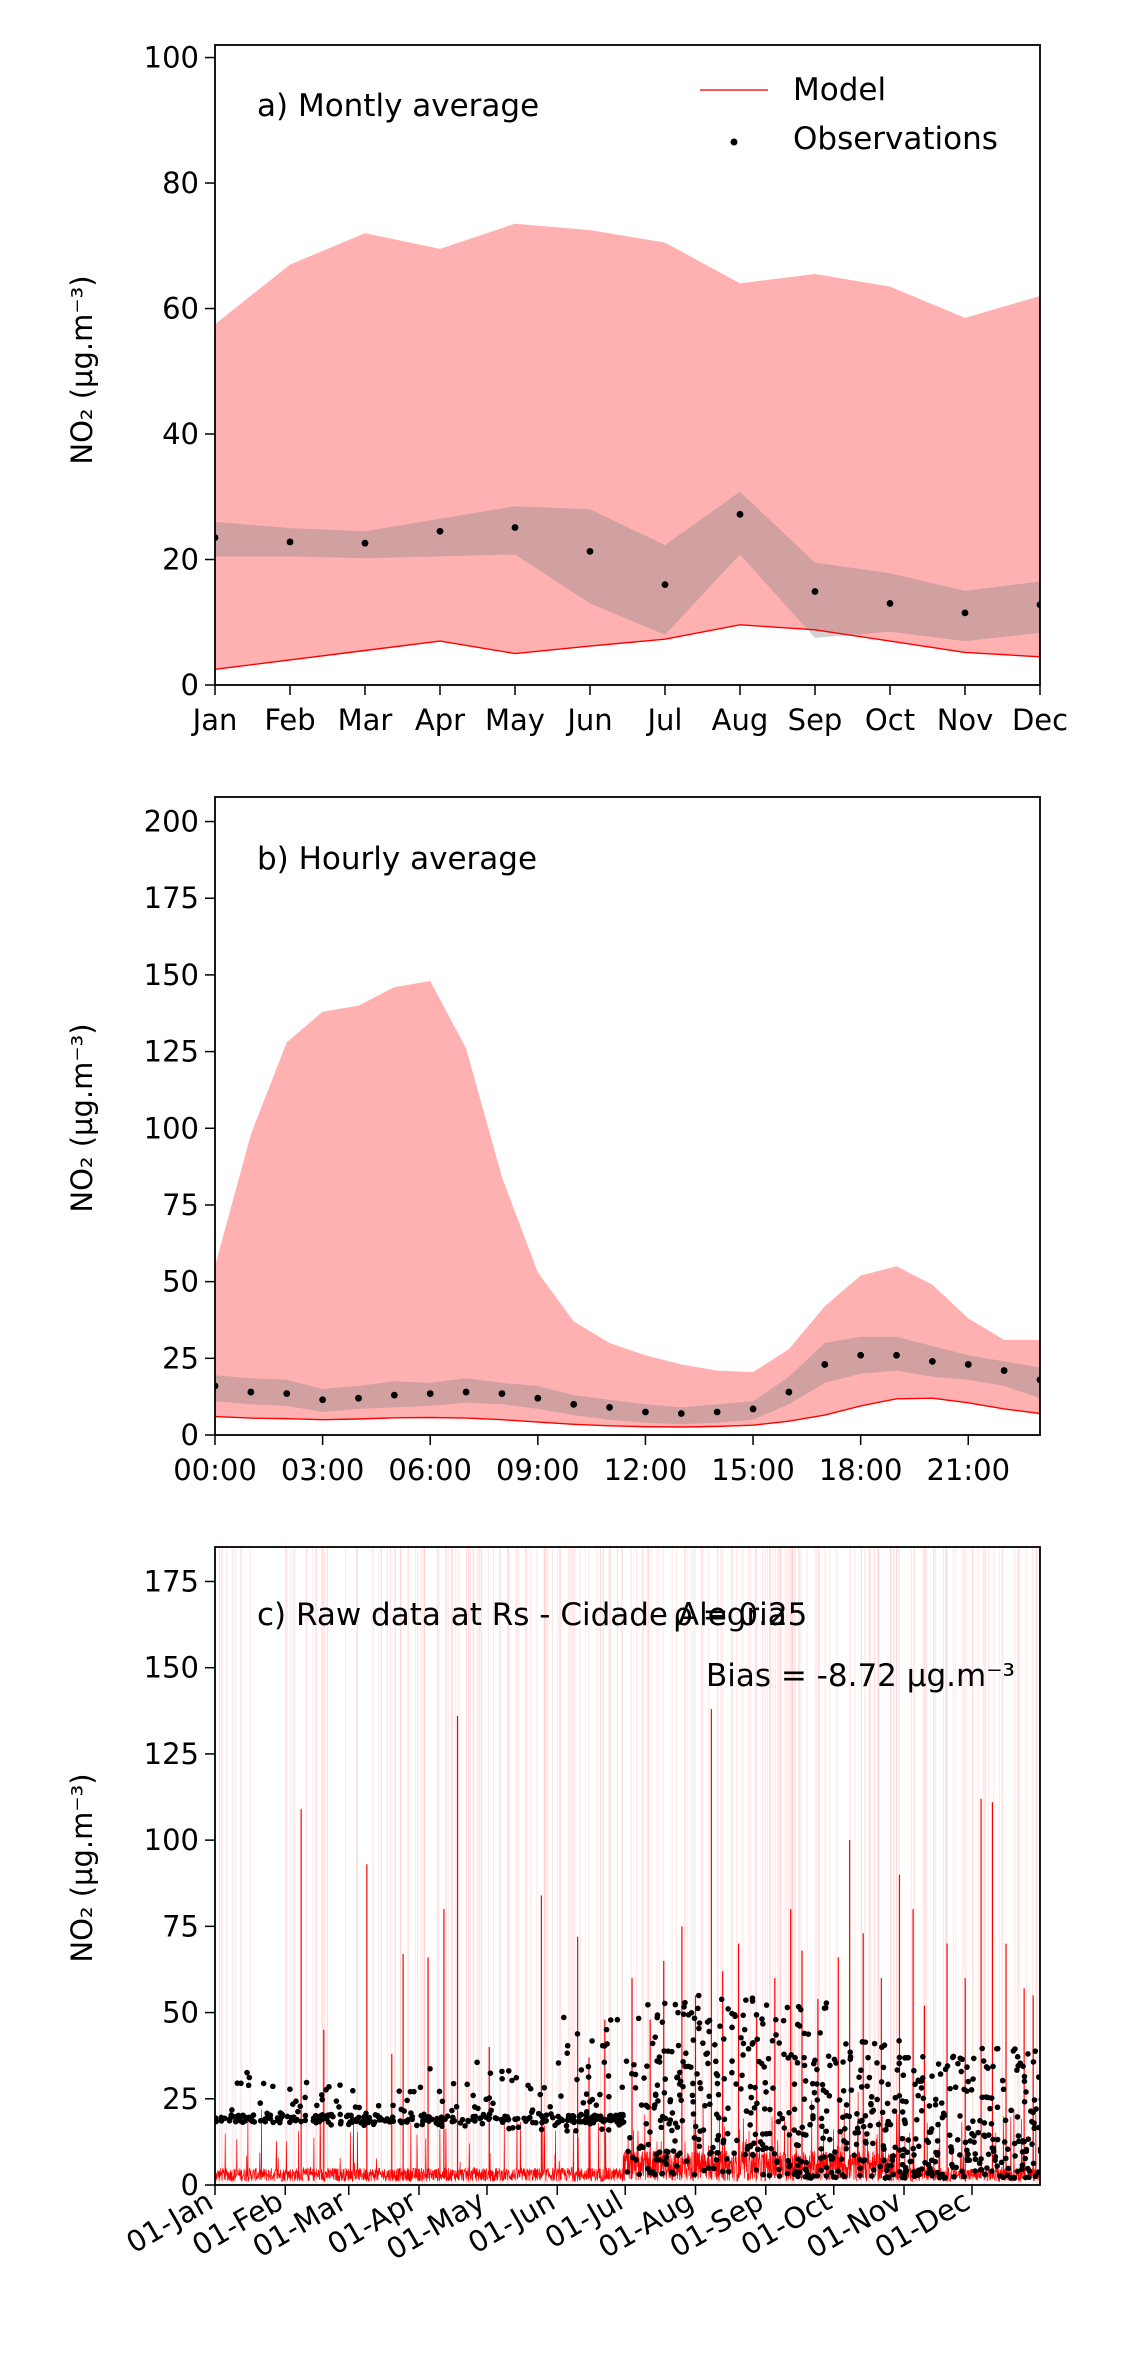 The image size is (1122, 2362). I want to click on panel-b-observation-range-band, so click(627, 1380).